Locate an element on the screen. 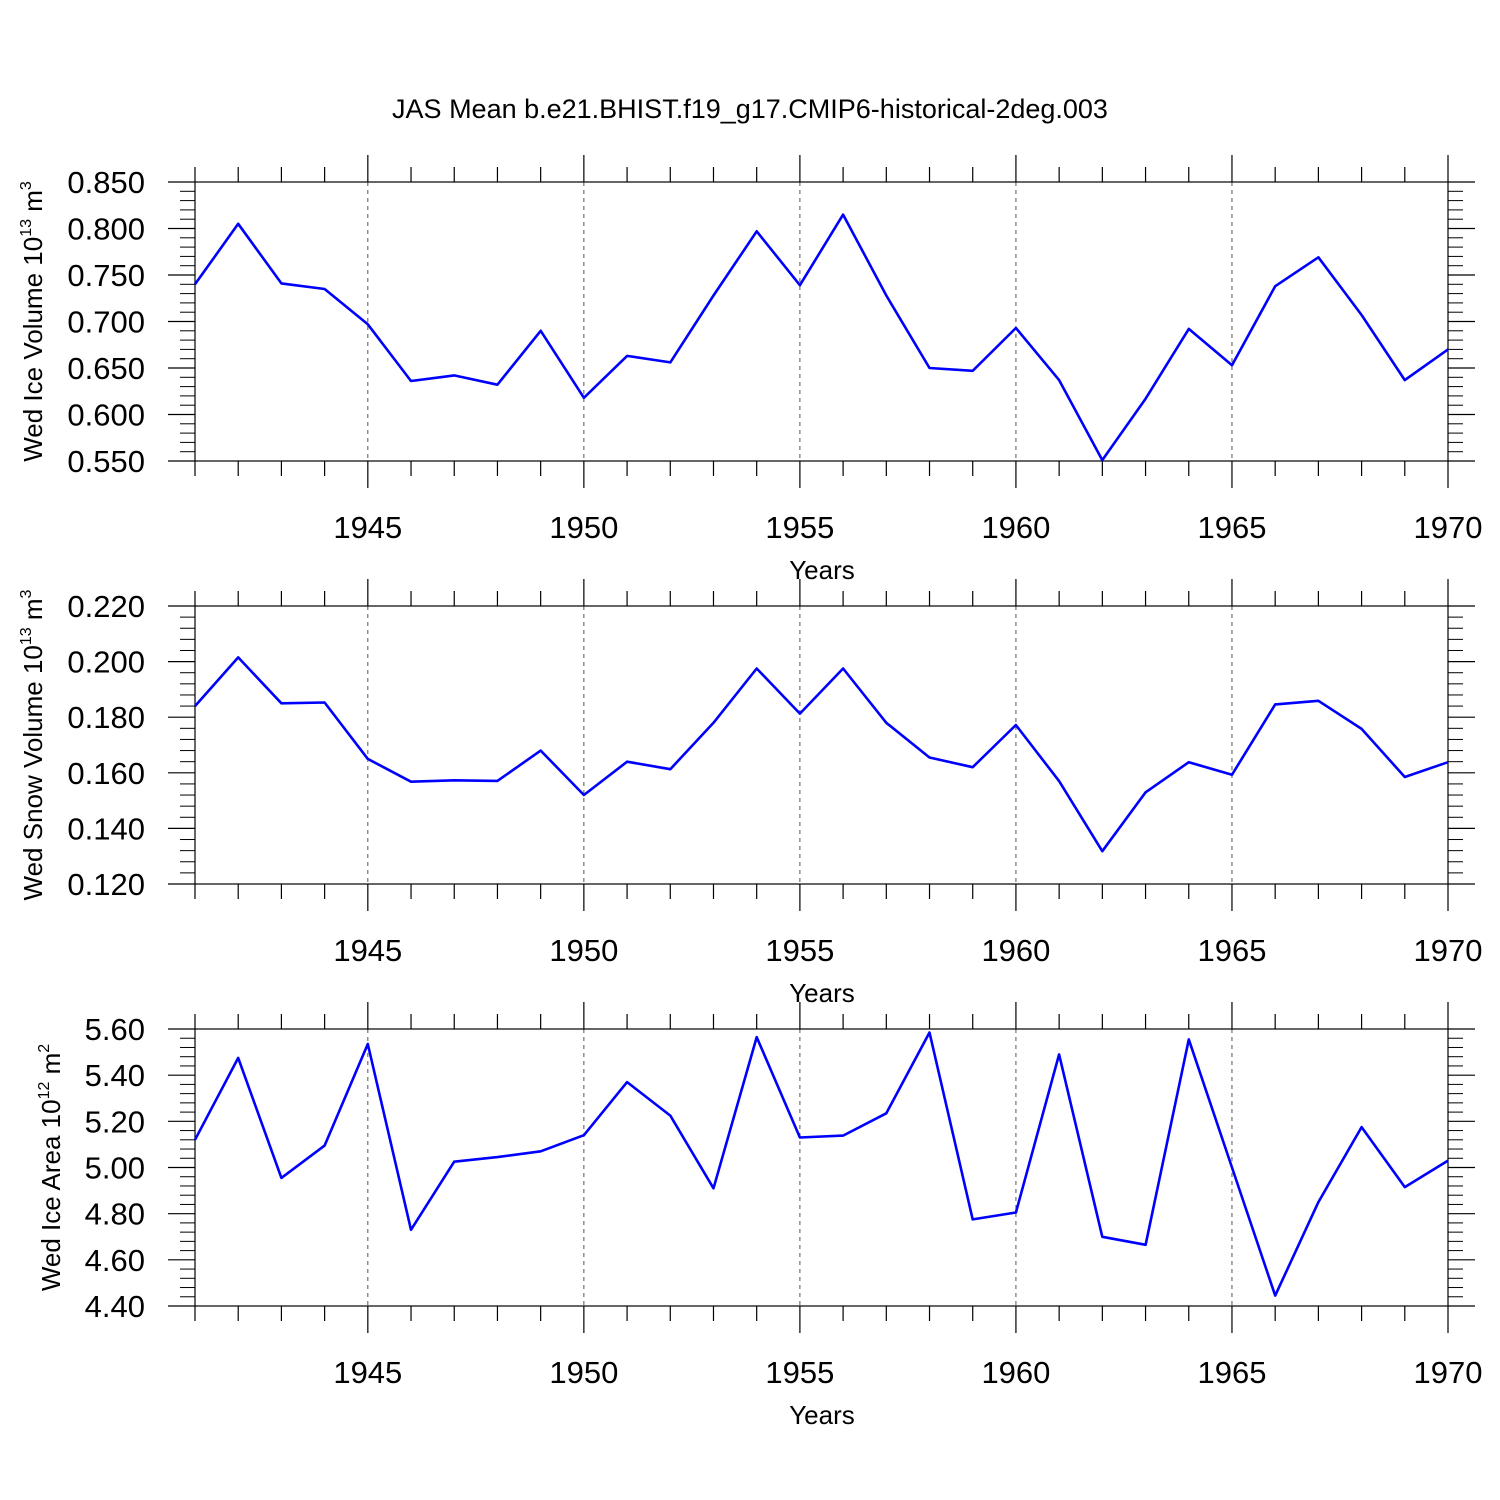 The image size is (1500, 1500). y-tick-label: 0.140 is located at coordinates (106, 828).